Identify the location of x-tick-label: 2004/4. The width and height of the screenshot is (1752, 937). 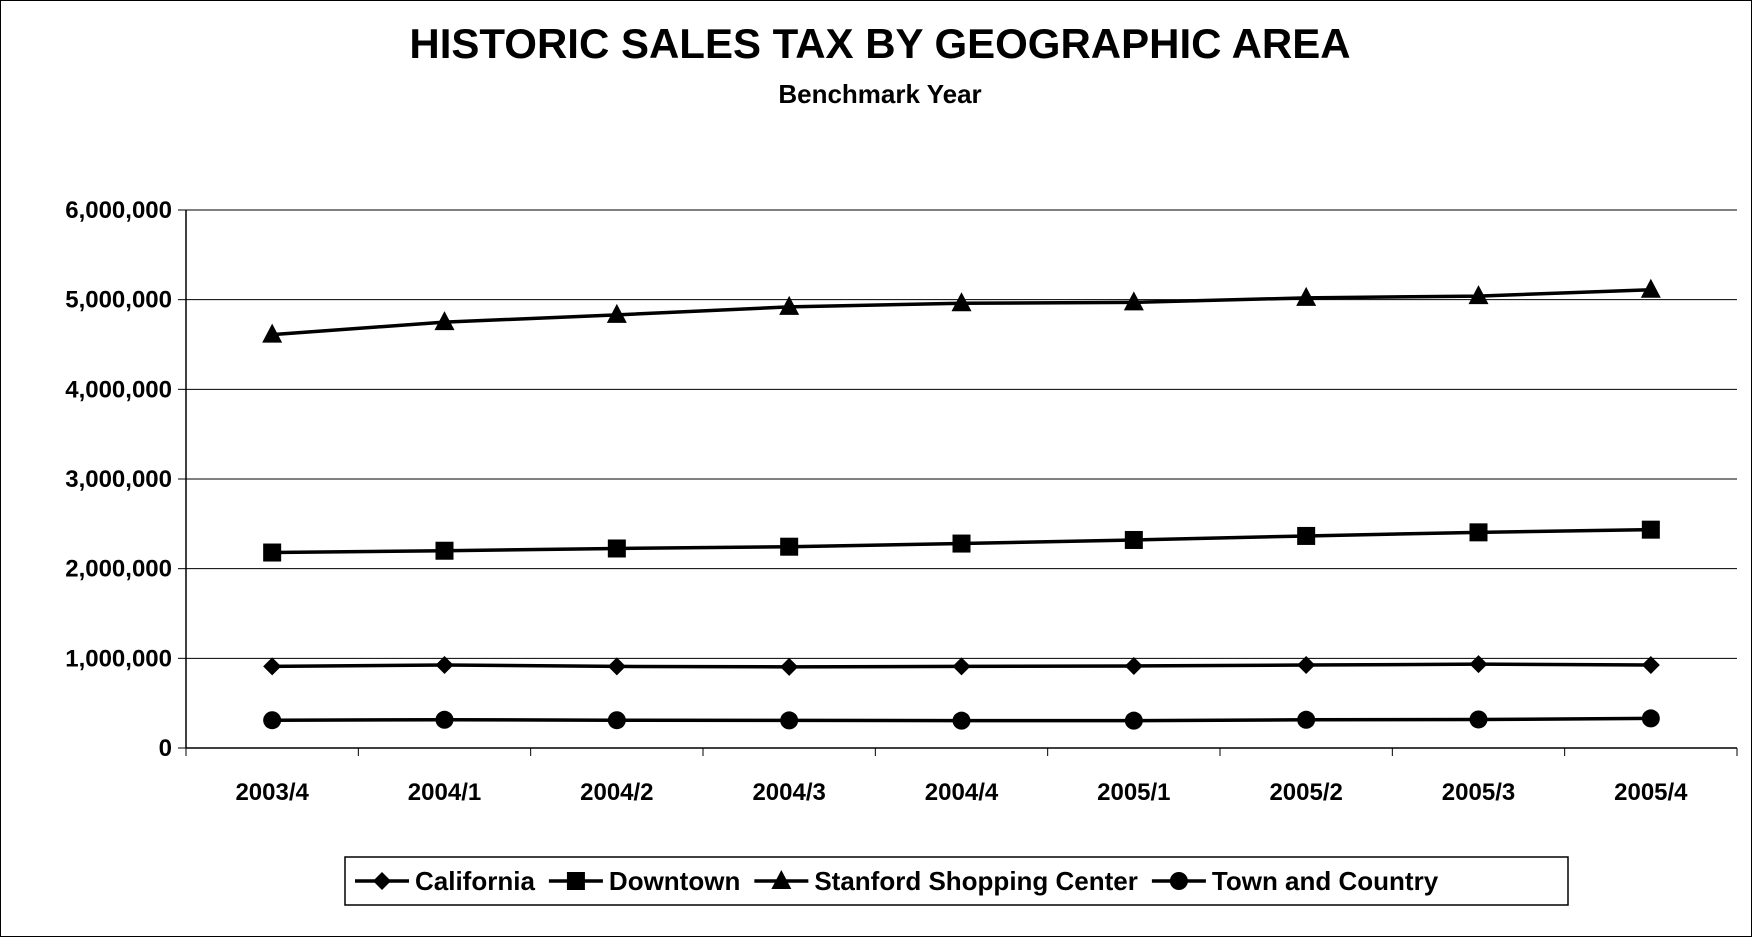
(962, 792).